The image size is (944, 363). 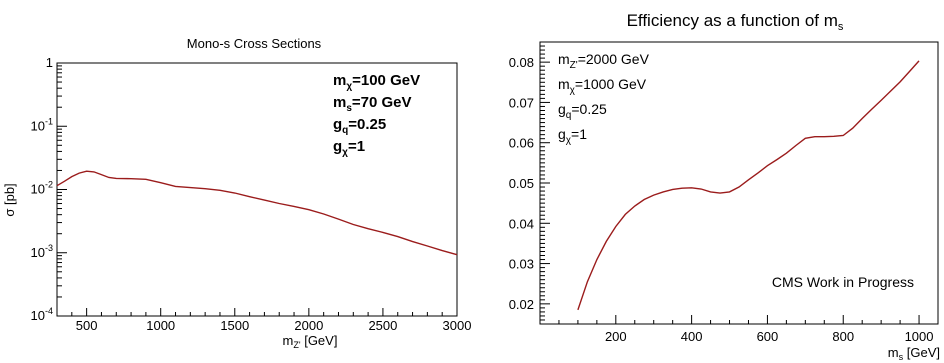 What do you see at coordinates (616, 336) in the screenshot?
I see `x-tick-label: 200` at bounding box center [616, 336].